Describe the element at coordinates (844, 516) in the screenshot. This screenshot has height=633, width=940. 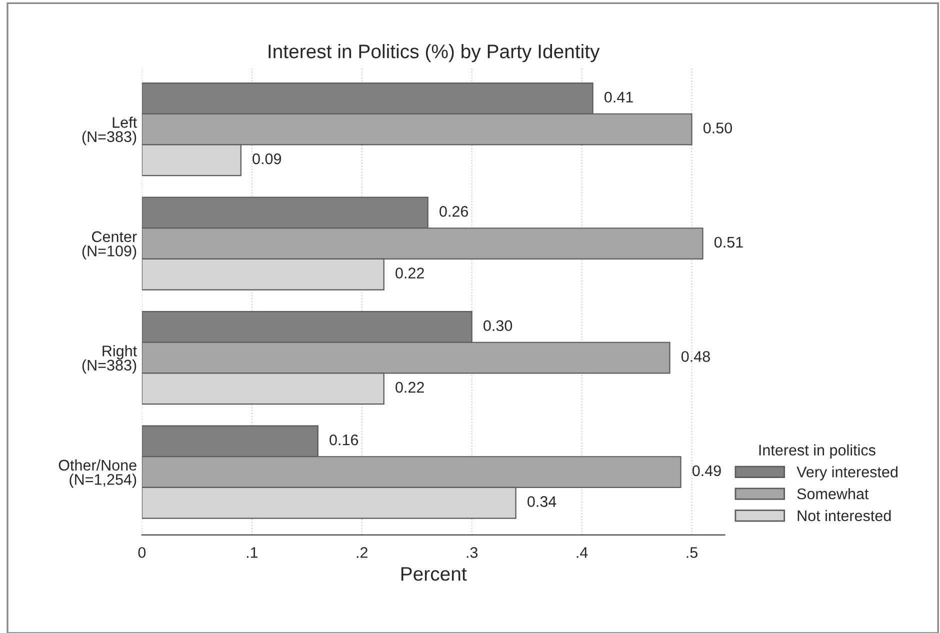
I see `legend-label: Not interested` at that location.